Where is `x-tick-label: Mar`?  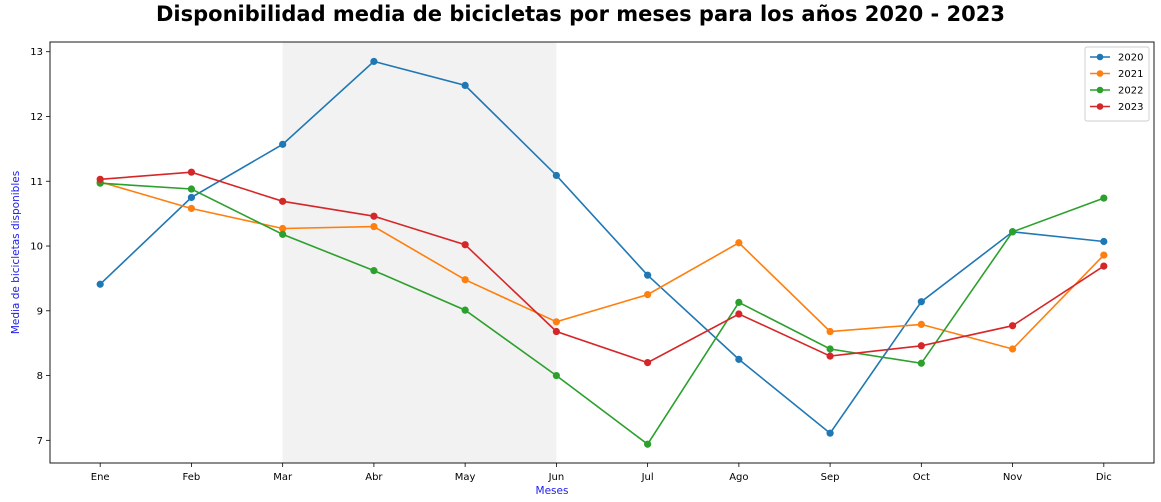 x-tick-label: Mar is located at coordinates (283, 477).